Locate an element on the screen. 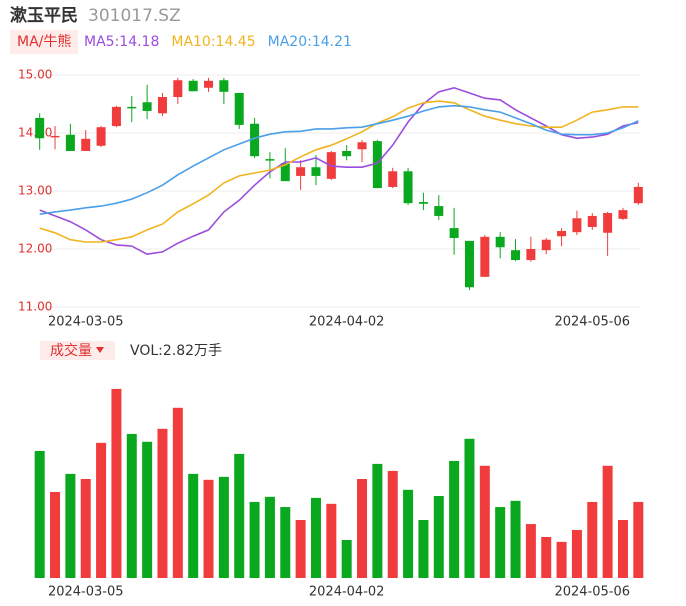  legend-title: MA/牛熊 is located at coordinates (44, 42).